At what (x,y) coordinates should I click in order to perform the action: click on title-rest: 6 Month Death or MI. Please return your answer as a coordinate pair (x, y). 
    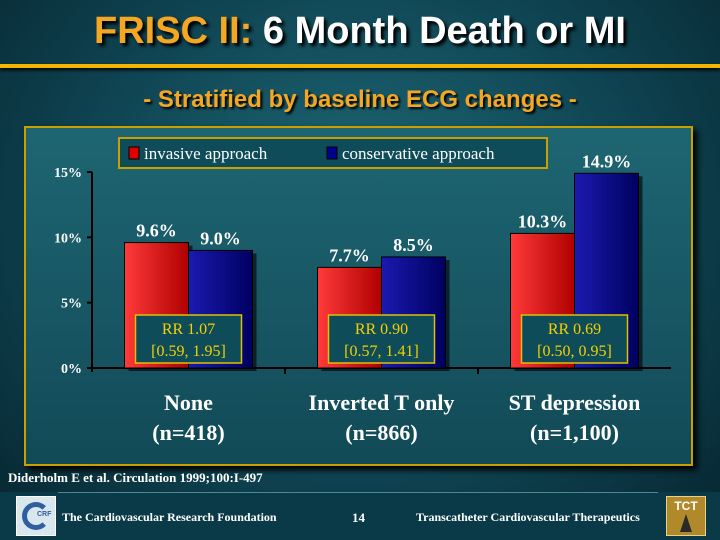
    Looking at the image, I should click on (444, 31).